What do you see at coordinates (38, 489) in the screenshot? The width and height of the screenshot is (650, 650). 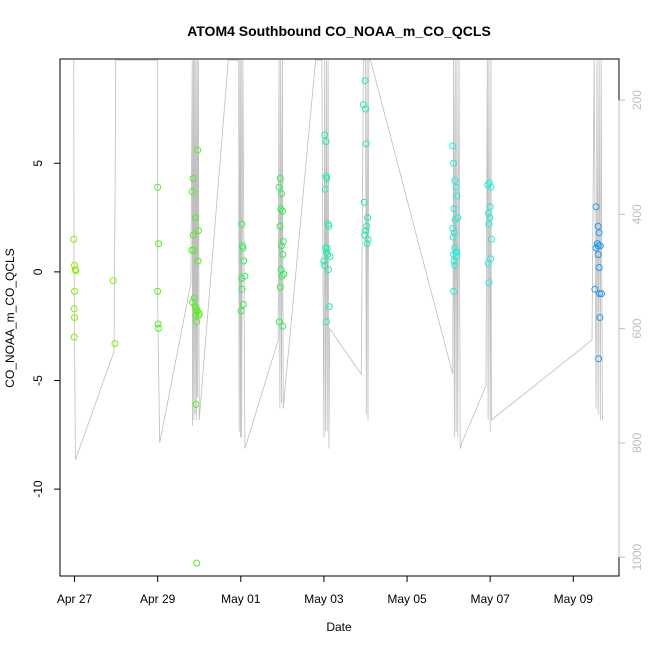 I see `y-tick-label: -10` at bounding box center [38, 489].